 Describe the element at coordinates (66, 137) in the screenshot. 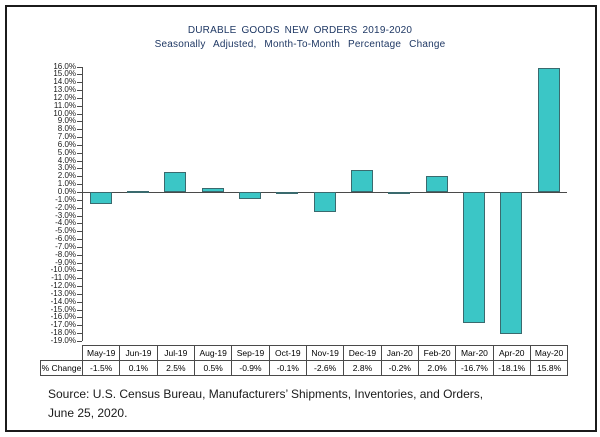

I see `y-axis-tick-label: 7.0%` at that location.